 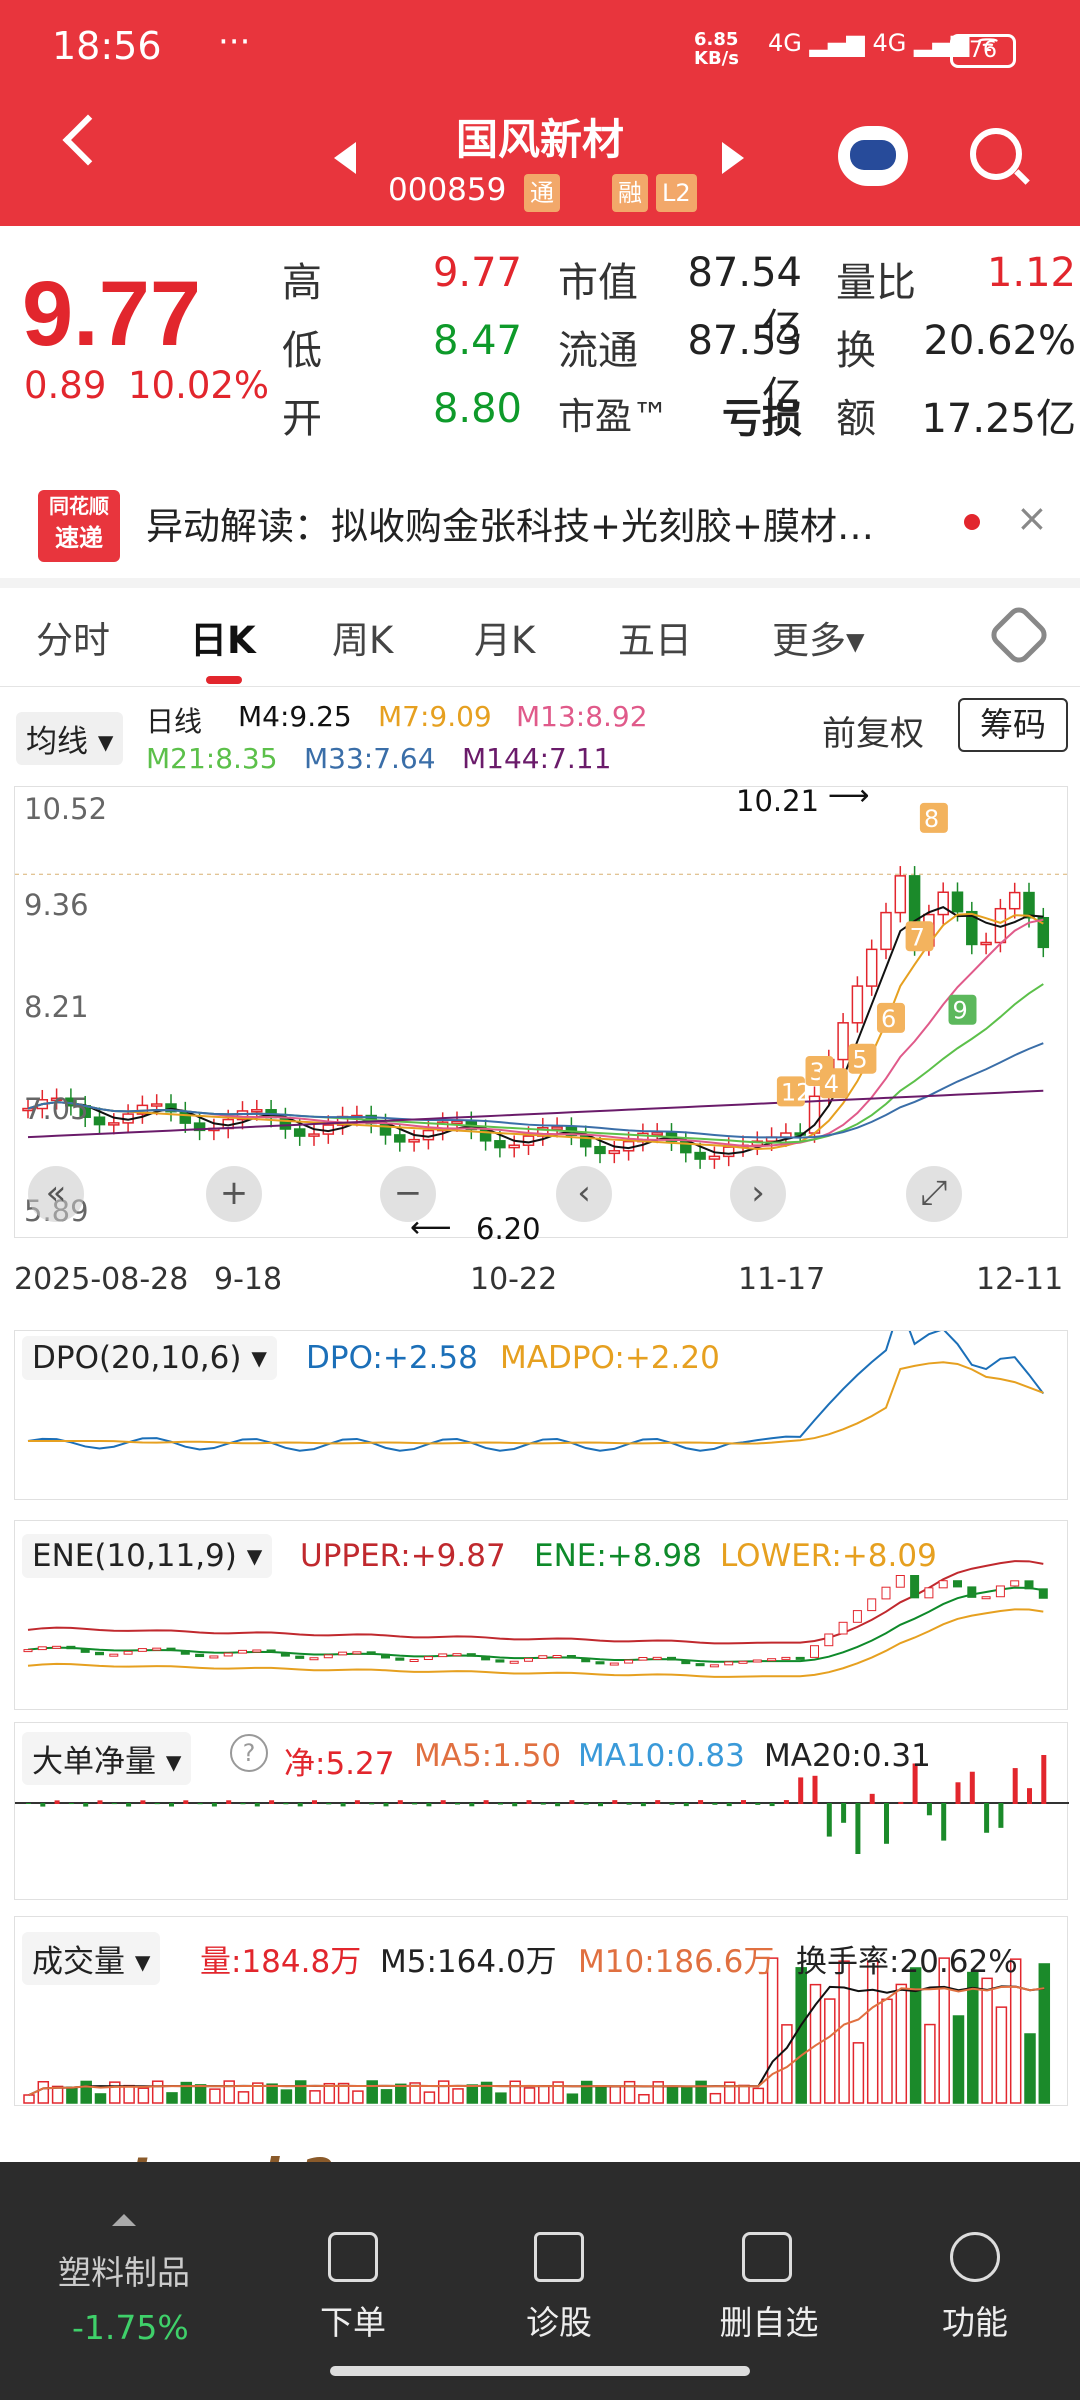 I want to click on turnover-value: 20.62%, so click(x=999, y=341).